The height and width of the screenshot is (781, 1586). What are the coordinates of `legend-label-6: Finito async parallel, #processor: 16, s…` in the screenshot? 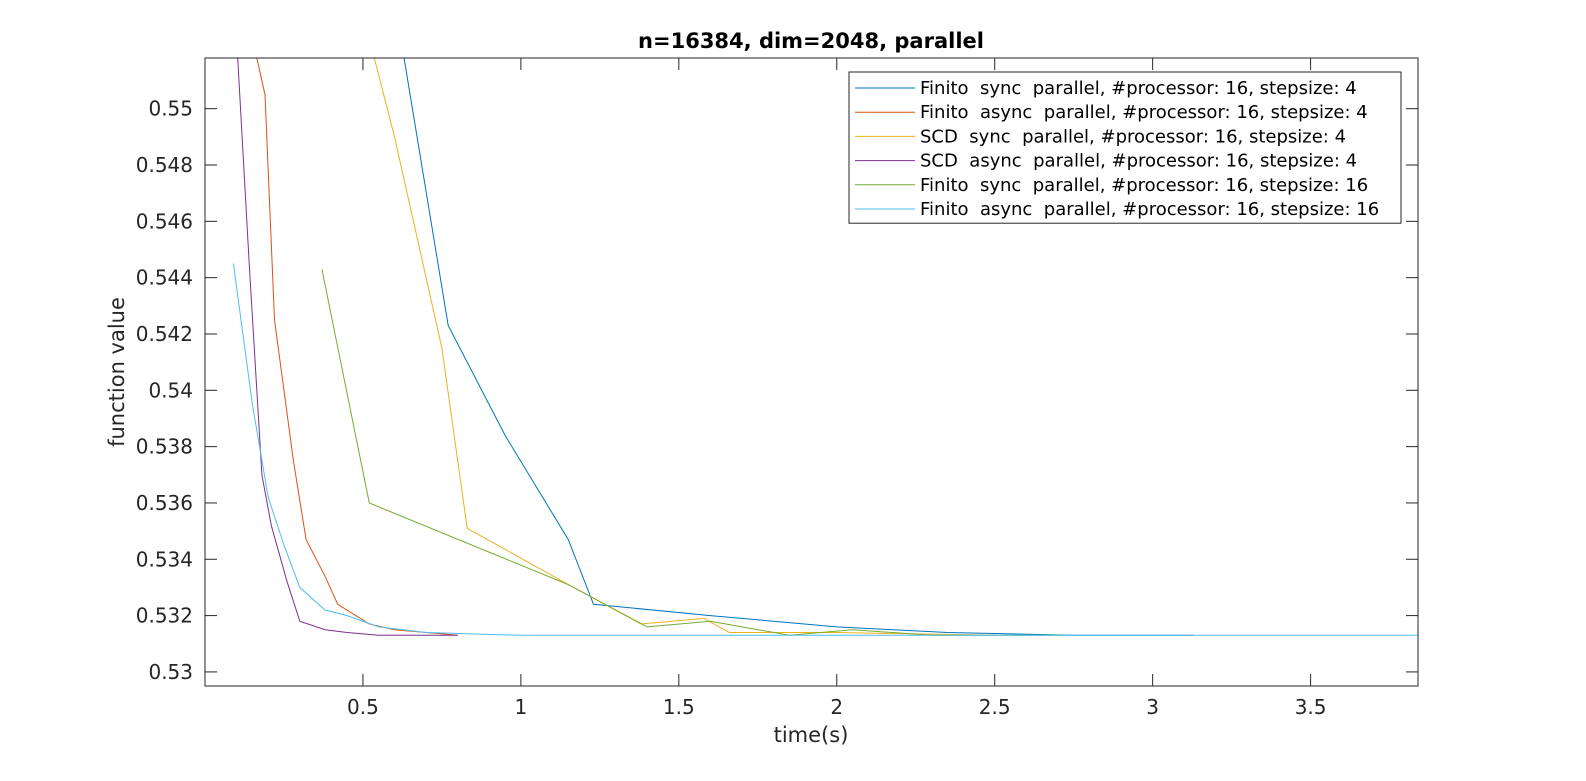 It's located at (1149, 209).